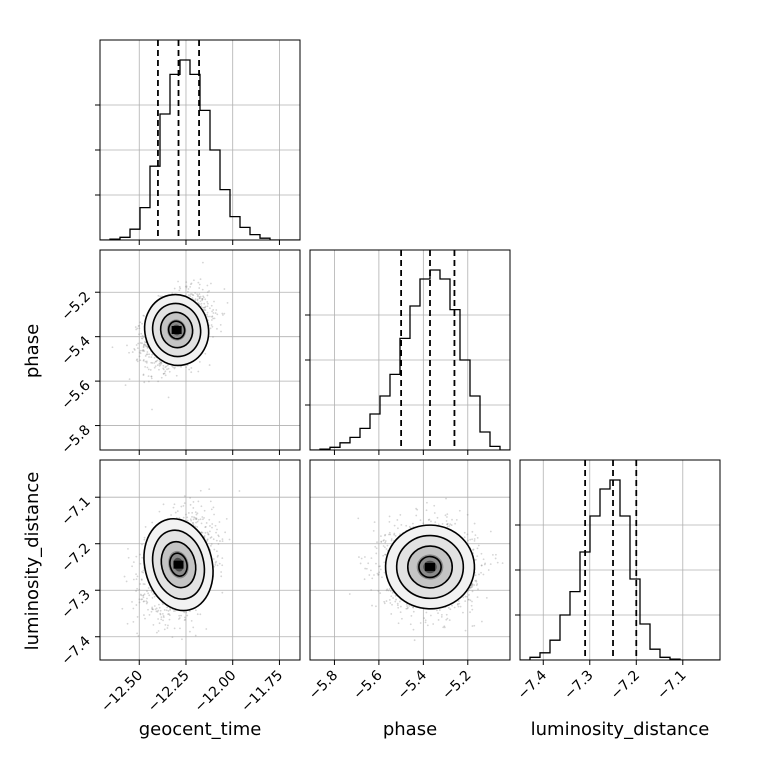 This screenshot has width=760, height=760. I want to click on panel-geocent-time-vs-phase: −5.8−5.6−5.4−5.2, so click(179, 353).